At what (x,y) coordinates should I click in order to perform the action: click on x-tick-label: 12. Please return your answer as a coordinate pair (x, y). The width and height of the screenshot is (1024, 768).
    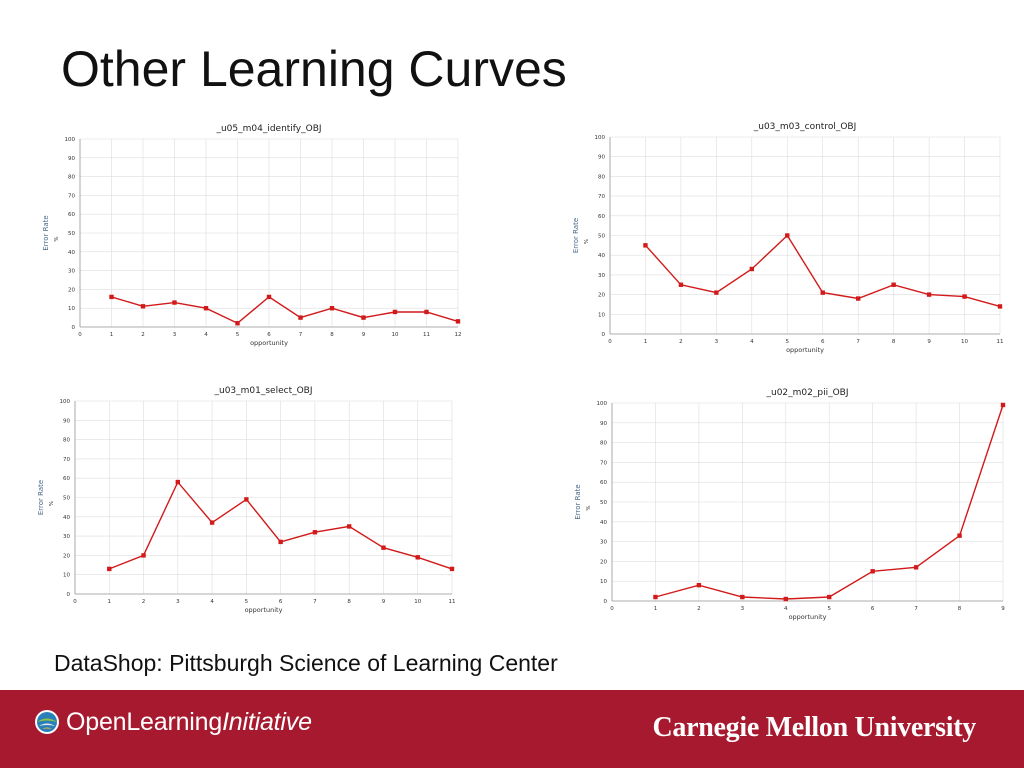
    Looking at the image, I should click on (458, 335).